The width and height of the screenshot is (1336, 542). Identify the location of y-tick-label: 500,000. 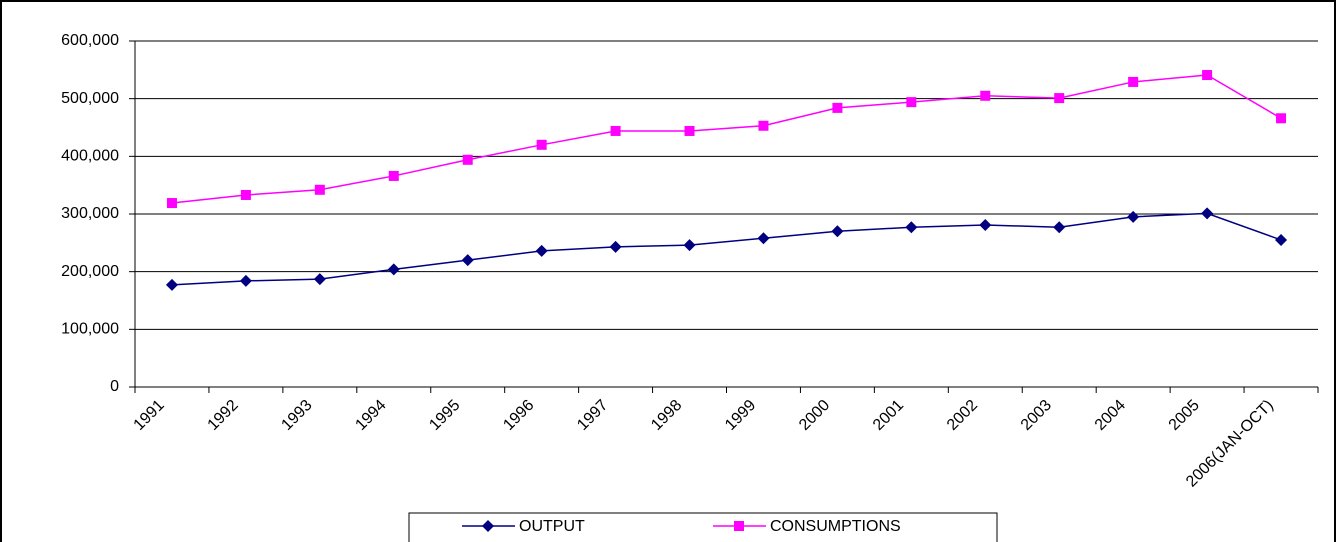
(90, 98).